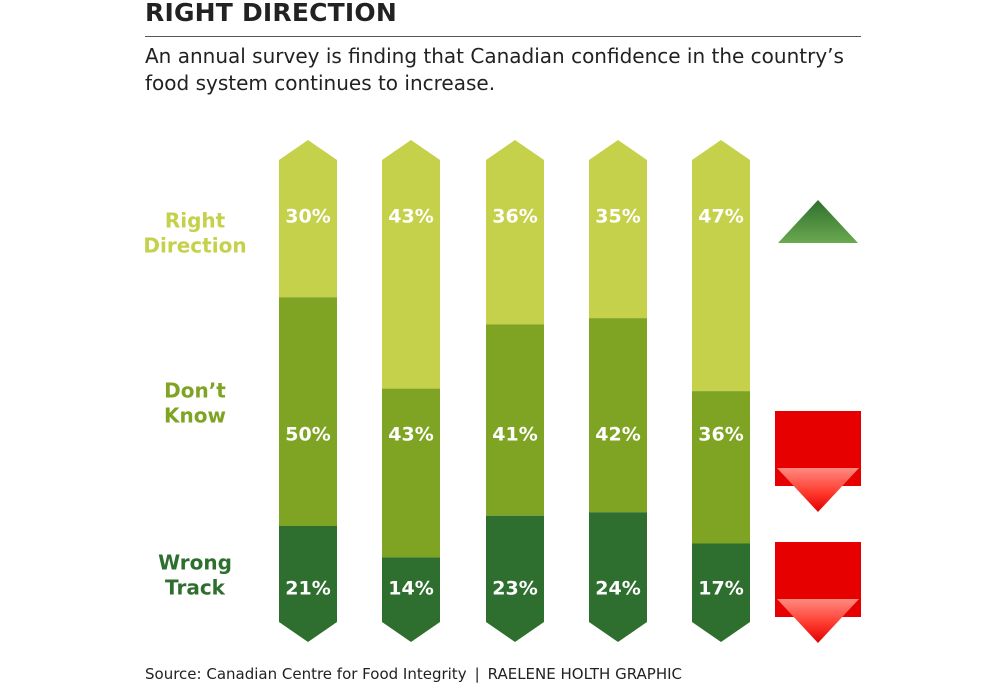 This screenshot has width=1000, height=700. Describe the element at coordinates (617, 217) in the screenshot. I see `data-label-1-4: 35%` at that location.